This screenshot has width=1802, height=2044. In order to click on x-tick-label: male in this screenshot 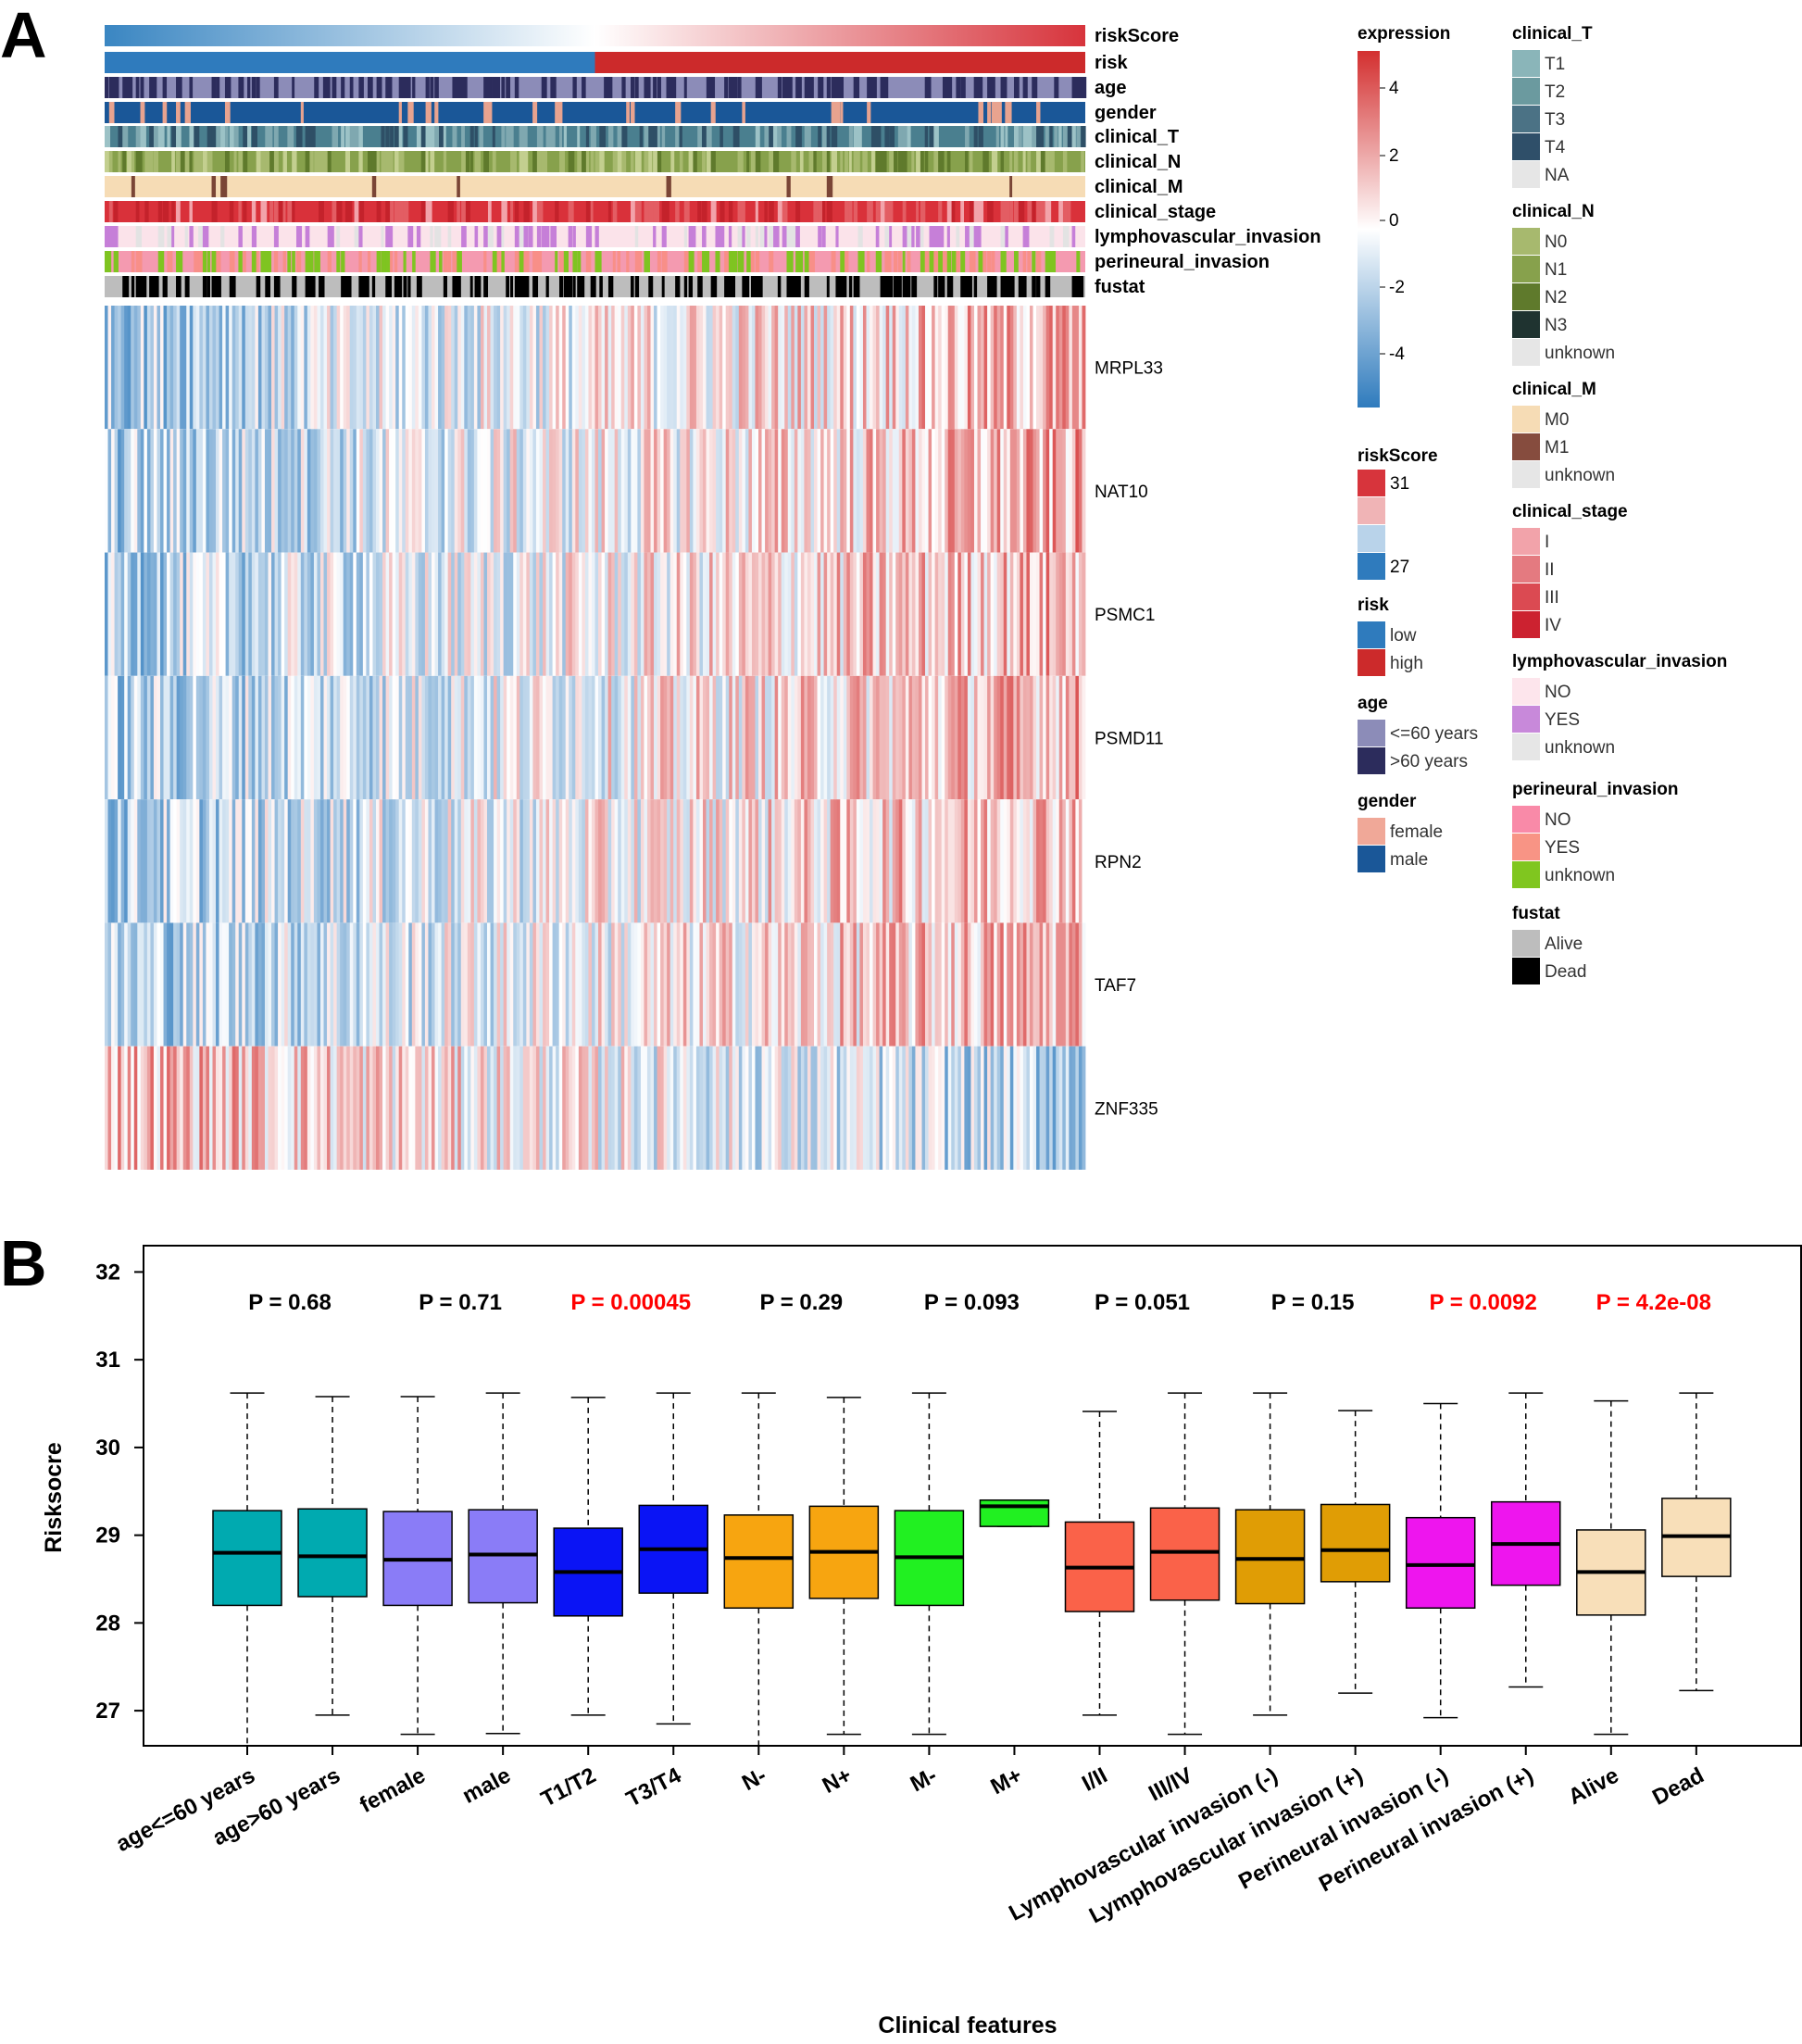, I will do `click(486, 1785)`.